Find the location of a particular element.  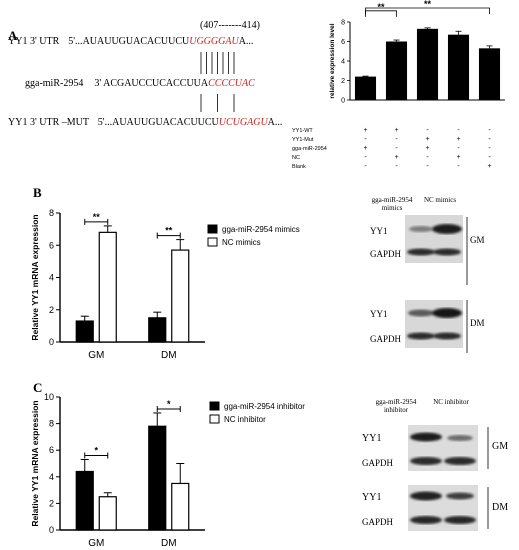

significance-label: * is located at coordinates (96, 451).